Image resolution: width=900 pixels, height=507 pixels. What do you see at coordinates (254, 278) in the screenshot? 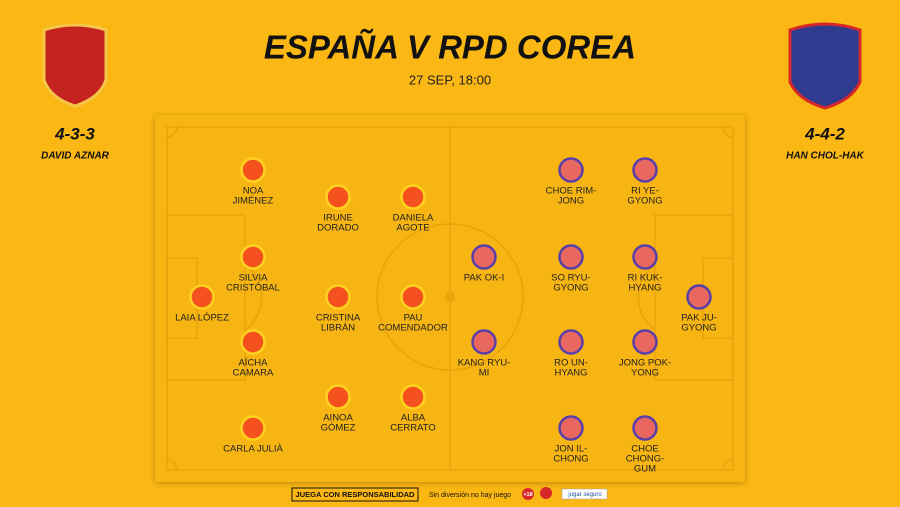
I see `player-name: SILVIA` at bounding box center [254, 278].